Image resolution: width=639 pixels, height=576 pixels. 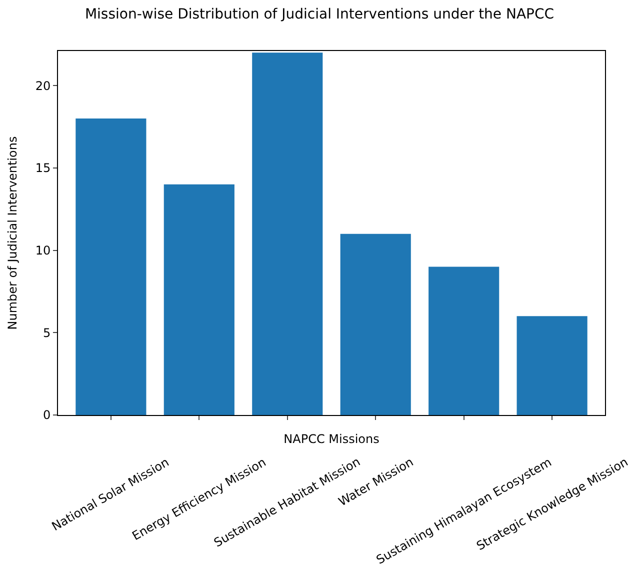 What do you see at coordinates (332, 439) in the screenshot?
I see `x-axis-title: NAPCC Missions` at bounding box center [332, 439].